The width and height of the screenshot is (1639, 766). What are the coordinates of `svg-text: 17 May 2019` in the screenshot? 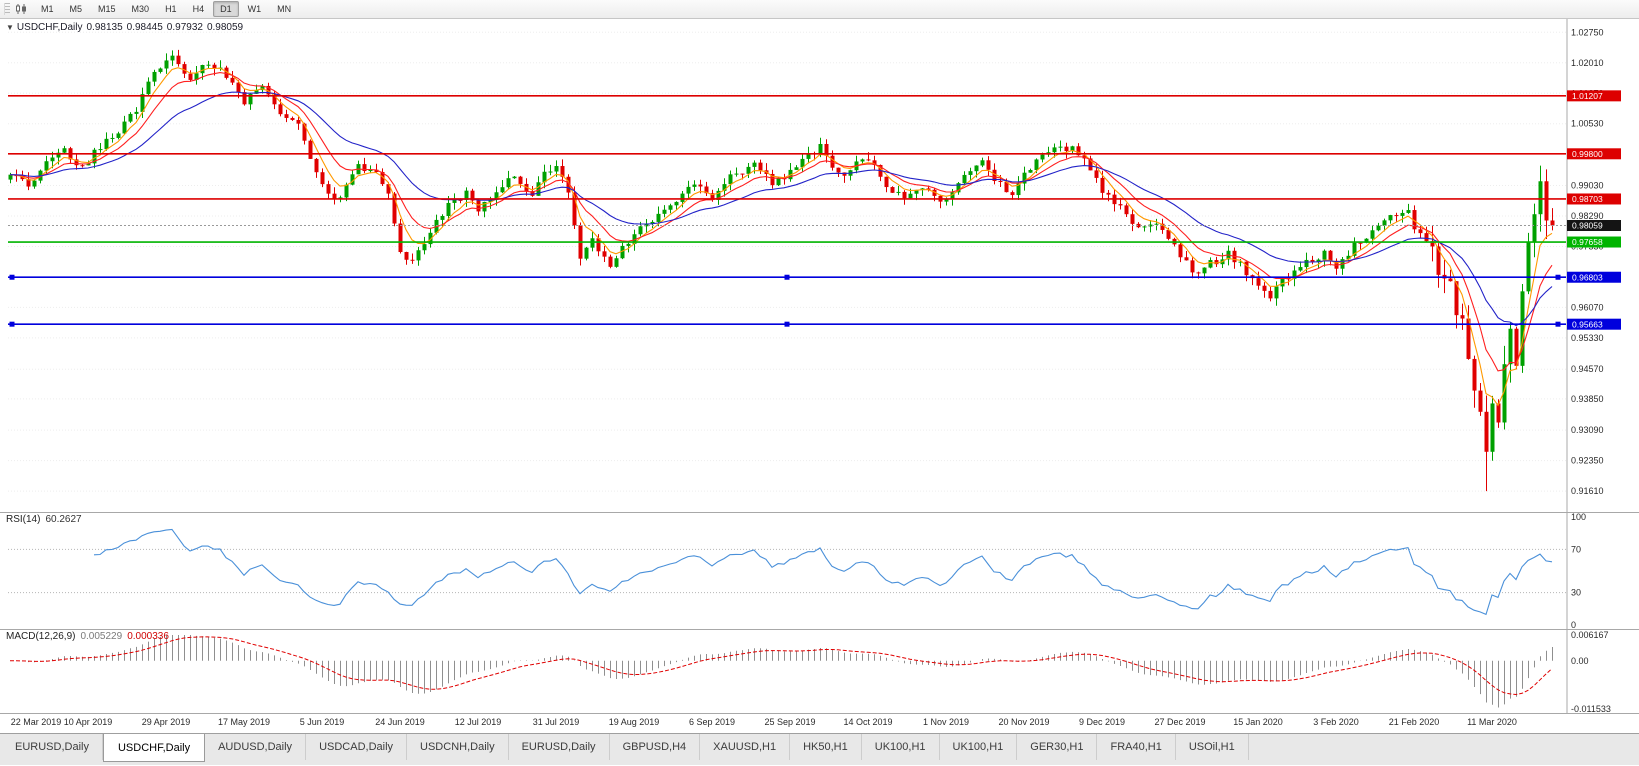 It's located at (244, 722).